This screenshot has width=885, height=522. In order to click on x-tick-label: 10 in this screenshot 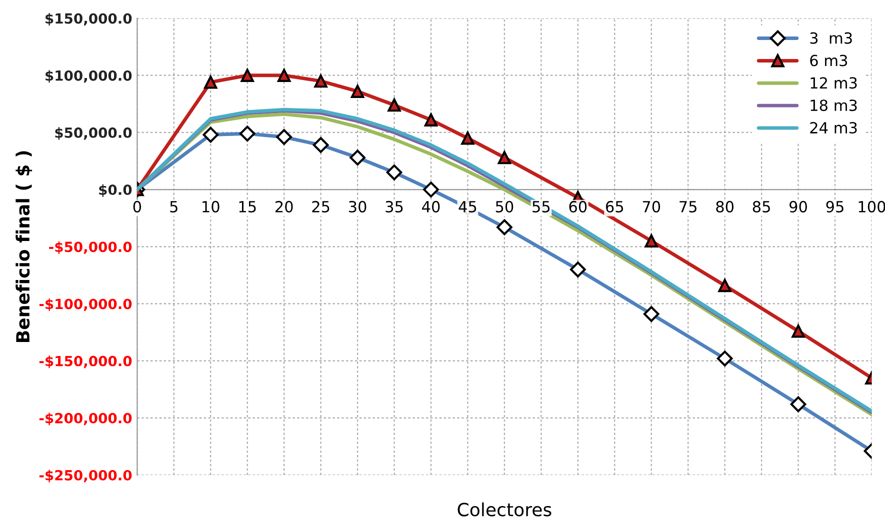, I will do `click(211, 206)`.